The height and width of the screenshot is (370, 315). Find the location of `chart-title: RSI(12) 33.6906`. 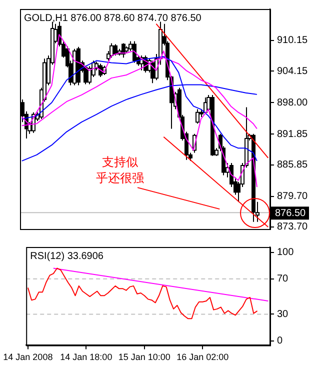

chart-title: RSI(12) 33.6906 is located at coordinates (67, 256).